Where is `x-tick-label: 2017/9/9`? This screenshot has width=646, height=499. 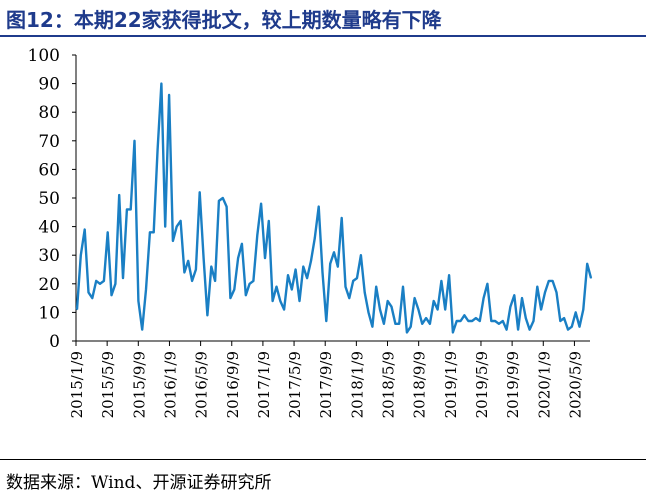
x-tick-label: 2017/9/9 is located at coordinates (326, 384).